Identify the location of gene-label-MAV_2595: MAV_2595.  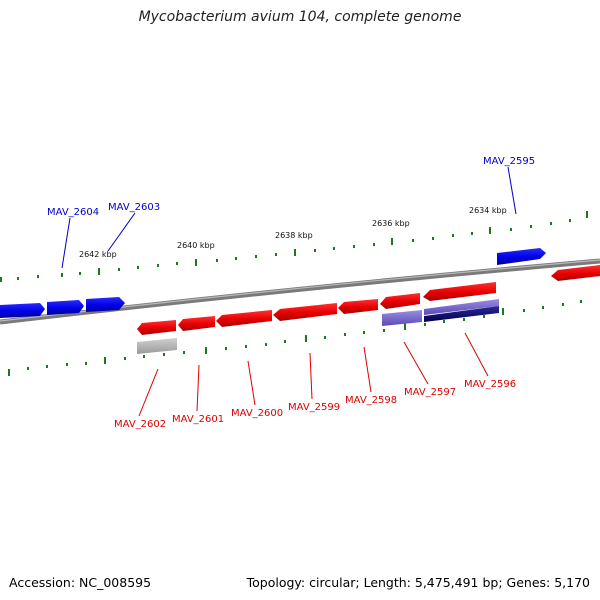
(509, 161).